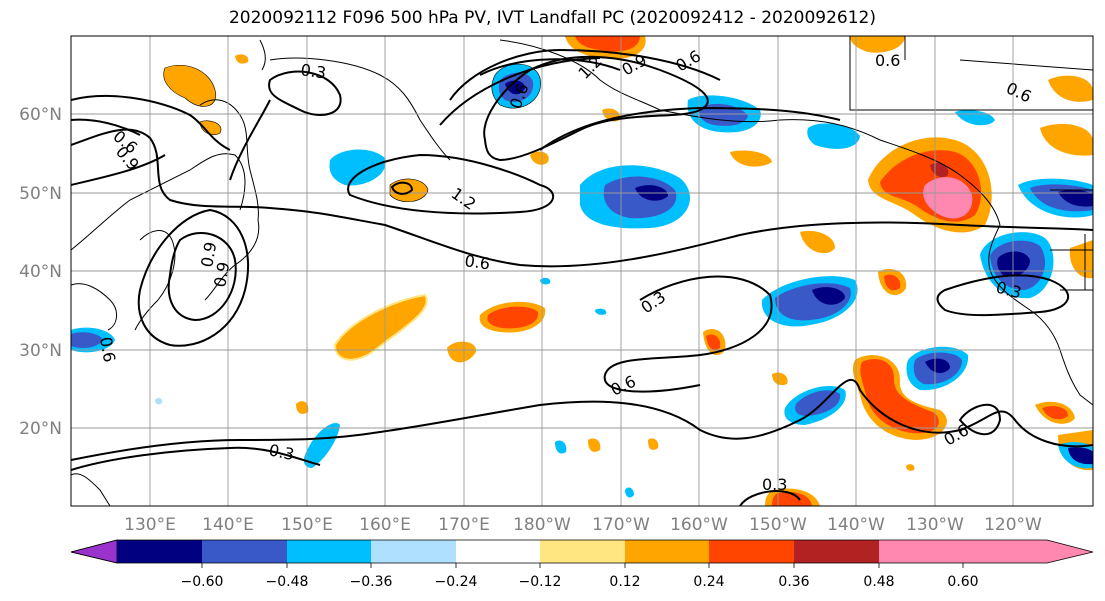 Image resolution: width=1105 pixels, height=601 pixels. What do you see at coordinates (371, 582) in the screenshot?
I see `colorbar-label: −0.36` at bounding box center [371, 582].